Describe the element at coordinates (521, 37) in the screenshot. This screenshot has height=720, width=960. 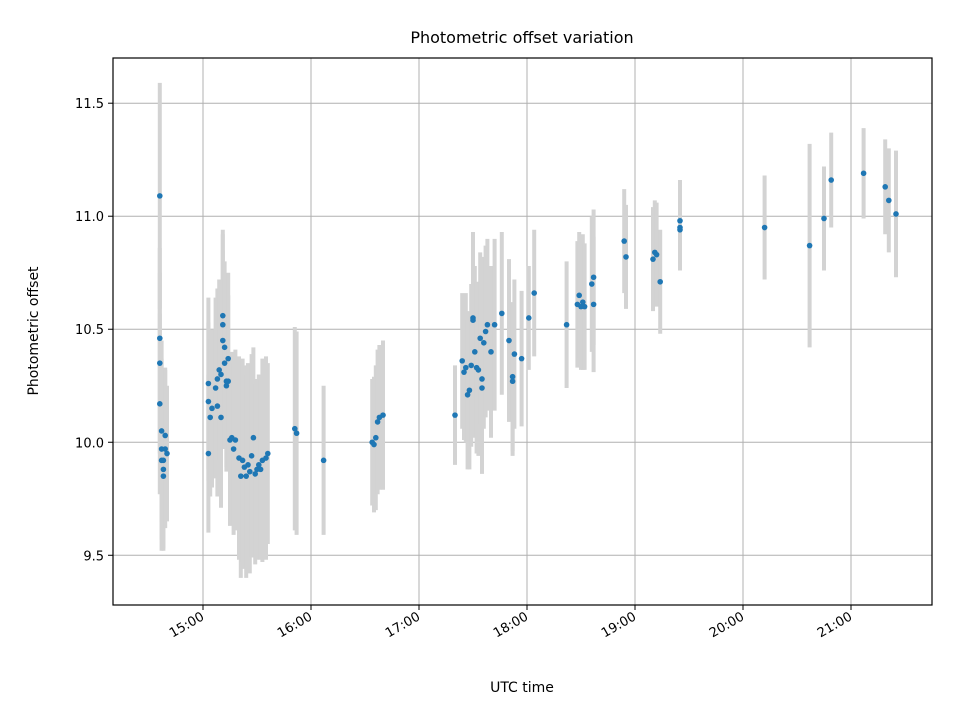
I see `chart-title: Photometric offset variation` at that location.